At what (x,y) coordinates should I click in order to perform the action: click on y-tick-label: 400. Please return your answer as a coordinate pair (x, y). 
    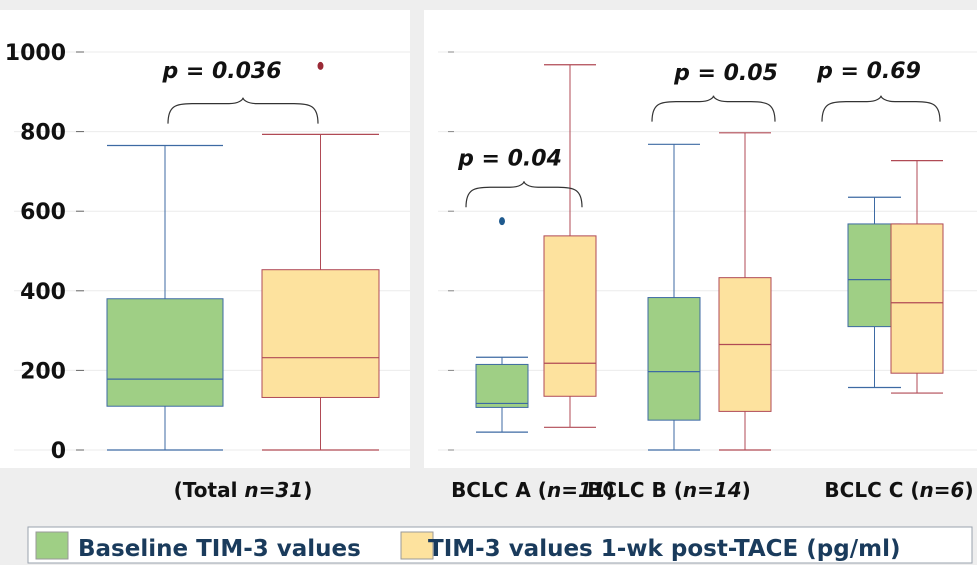
    Looking at the image, I should click on (43, 292).